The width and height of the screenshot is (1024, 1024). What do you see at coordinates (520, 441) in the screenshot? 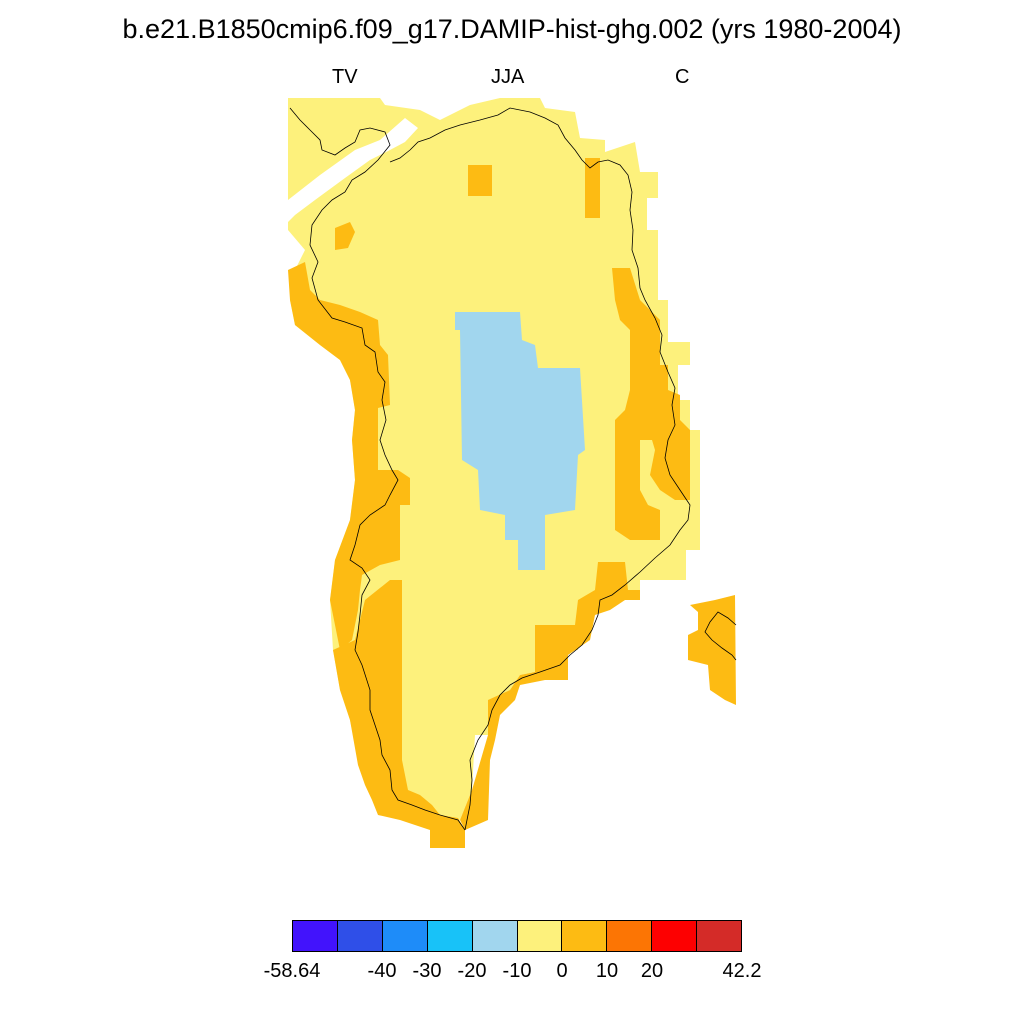
I see `region-light-blue` at bounding box center [520, 441].